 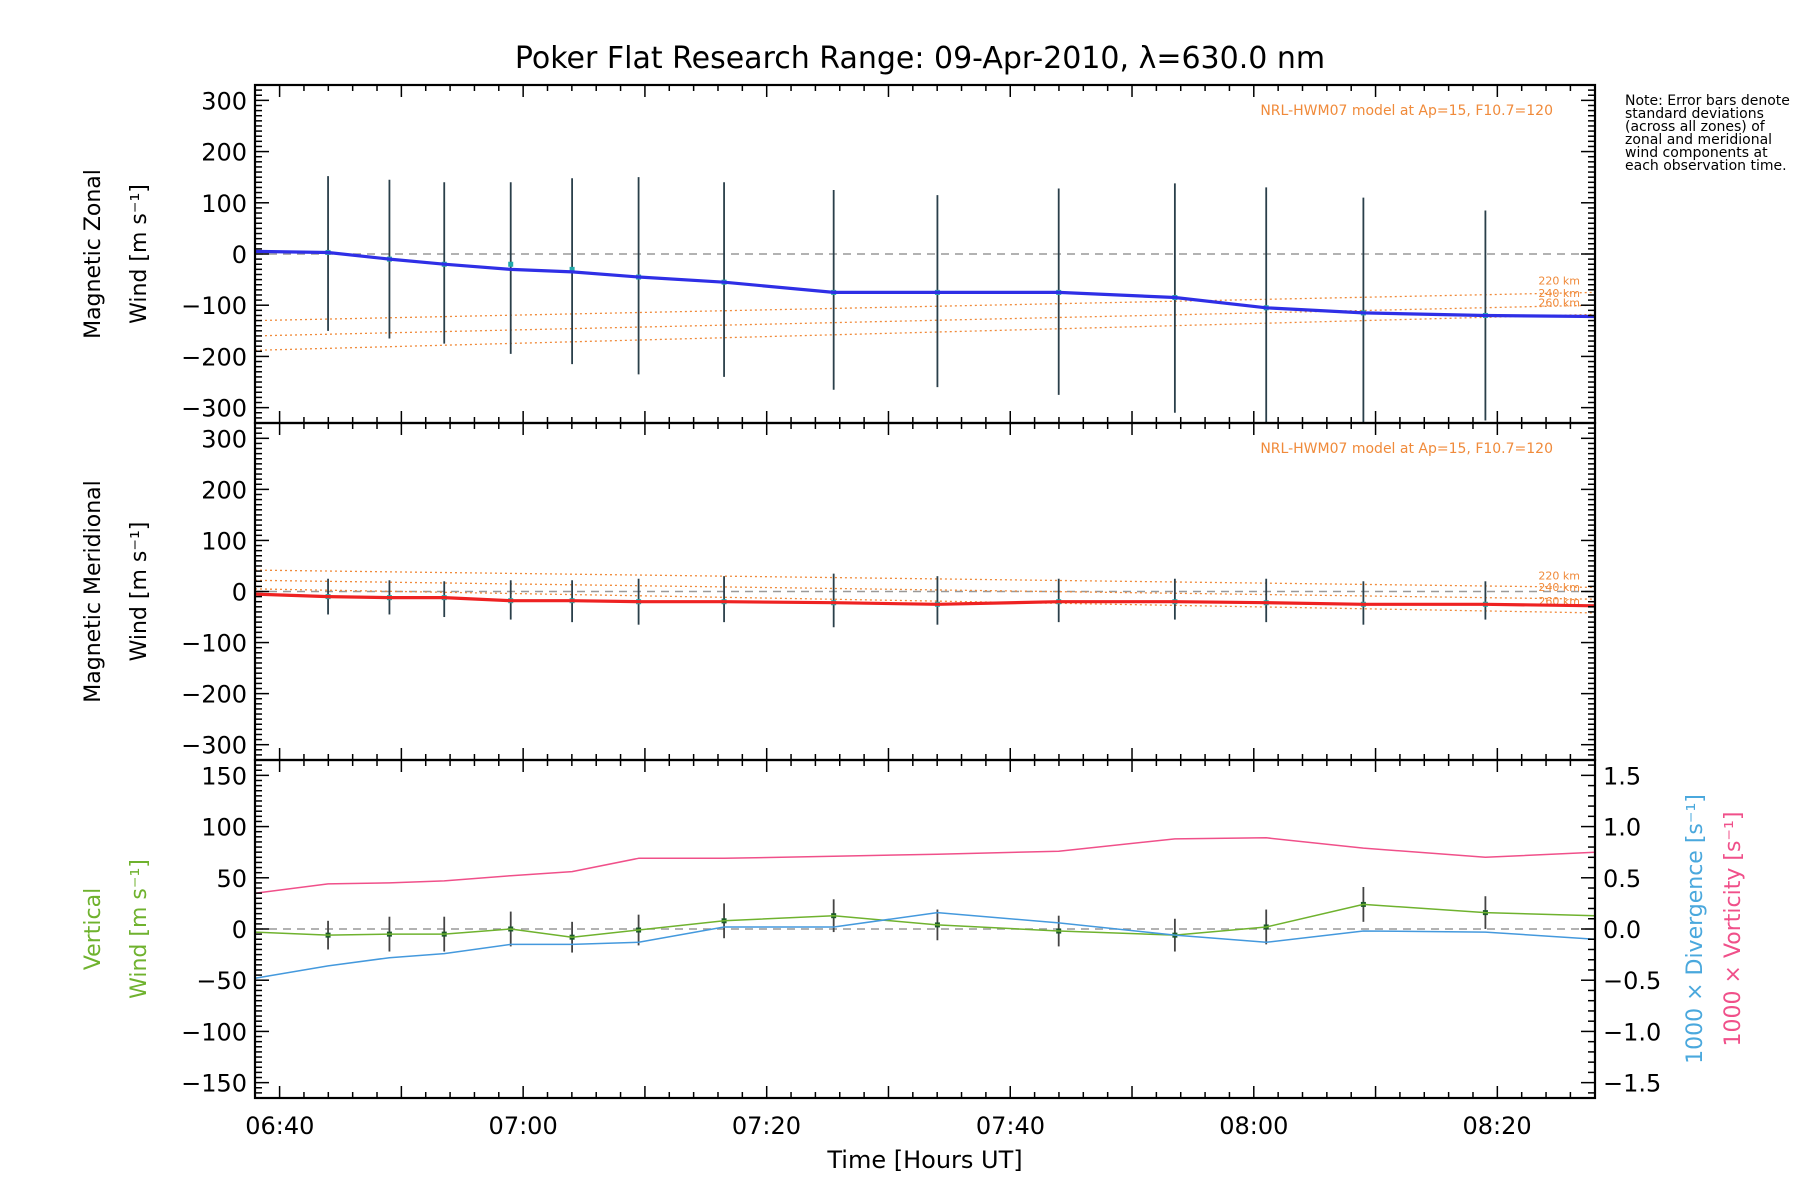 I want to click on y2-tick-label: 1.5, so click(x=1622, y=776).